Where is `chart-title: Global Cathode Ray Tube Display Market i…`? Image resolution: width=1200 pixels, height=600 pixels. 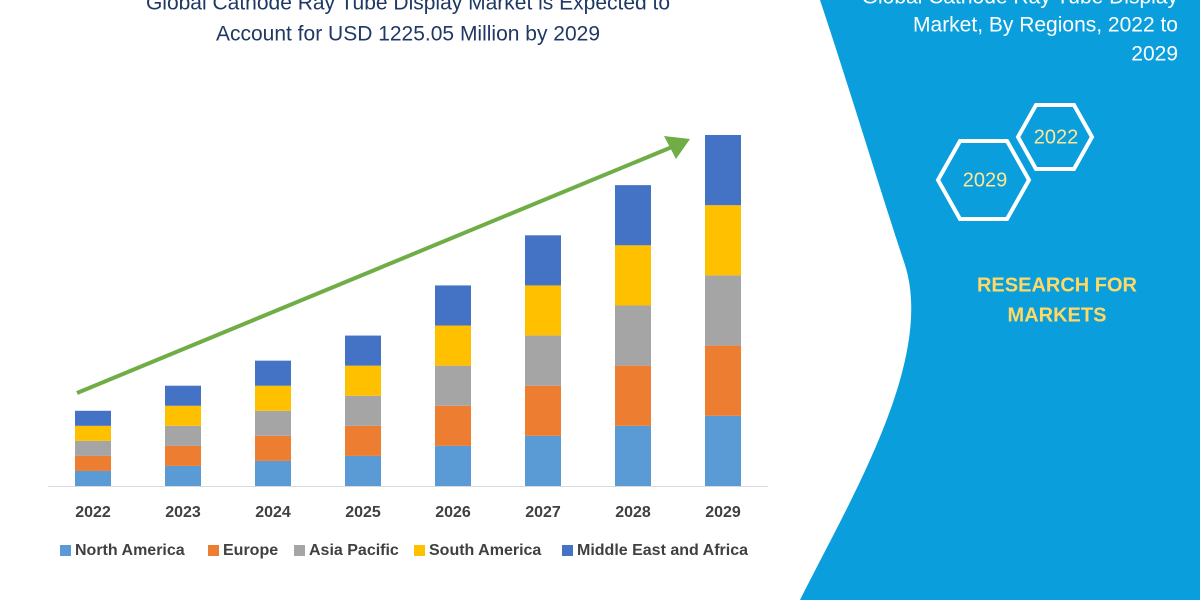
chart-title: Global Cathode Ray Tube Display Market i… is located at coordinates (408, 7).